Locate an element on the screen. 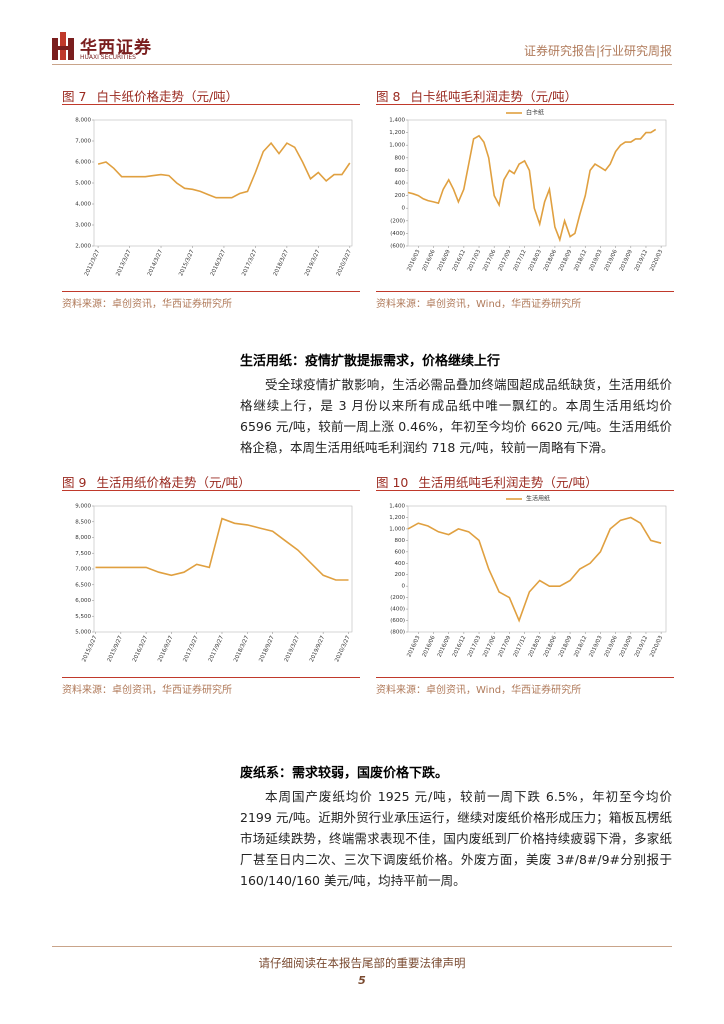 The image size is (724, 1024). figure-title: 图 7 白卡纸价格走势（元/吨） is located at coordinates (150, 95).